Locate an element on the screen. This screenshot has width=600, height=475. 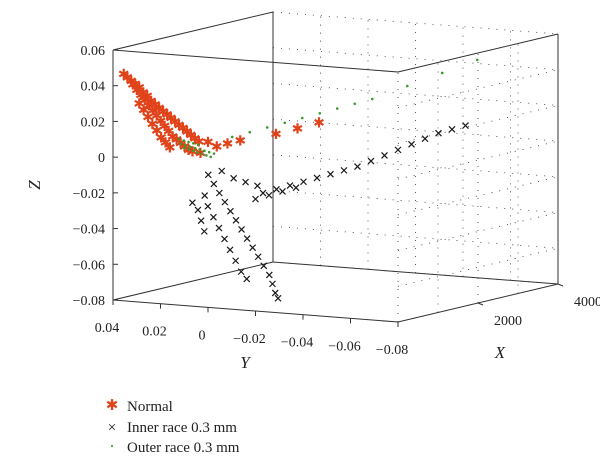
legend-marker-inner-race: × is located at coordinates (112, 428).